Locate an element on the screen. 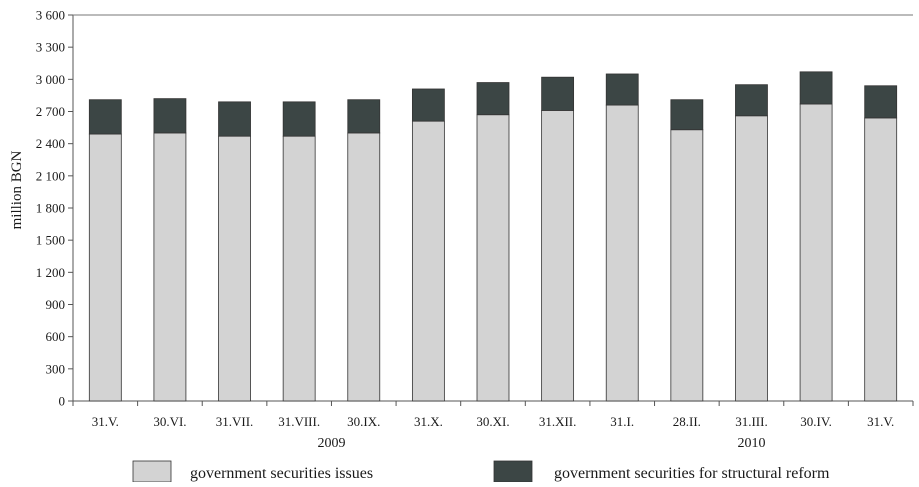 The image size is (919, 487). x-tick-label: 31.I. is located at coordinates (622, 421).